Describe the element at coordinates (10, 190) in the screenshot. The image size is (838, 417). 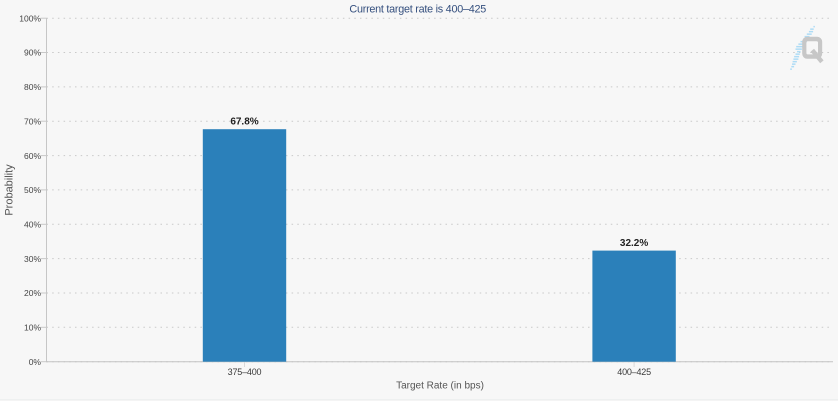
I see `svg-text: Probability` at that location.